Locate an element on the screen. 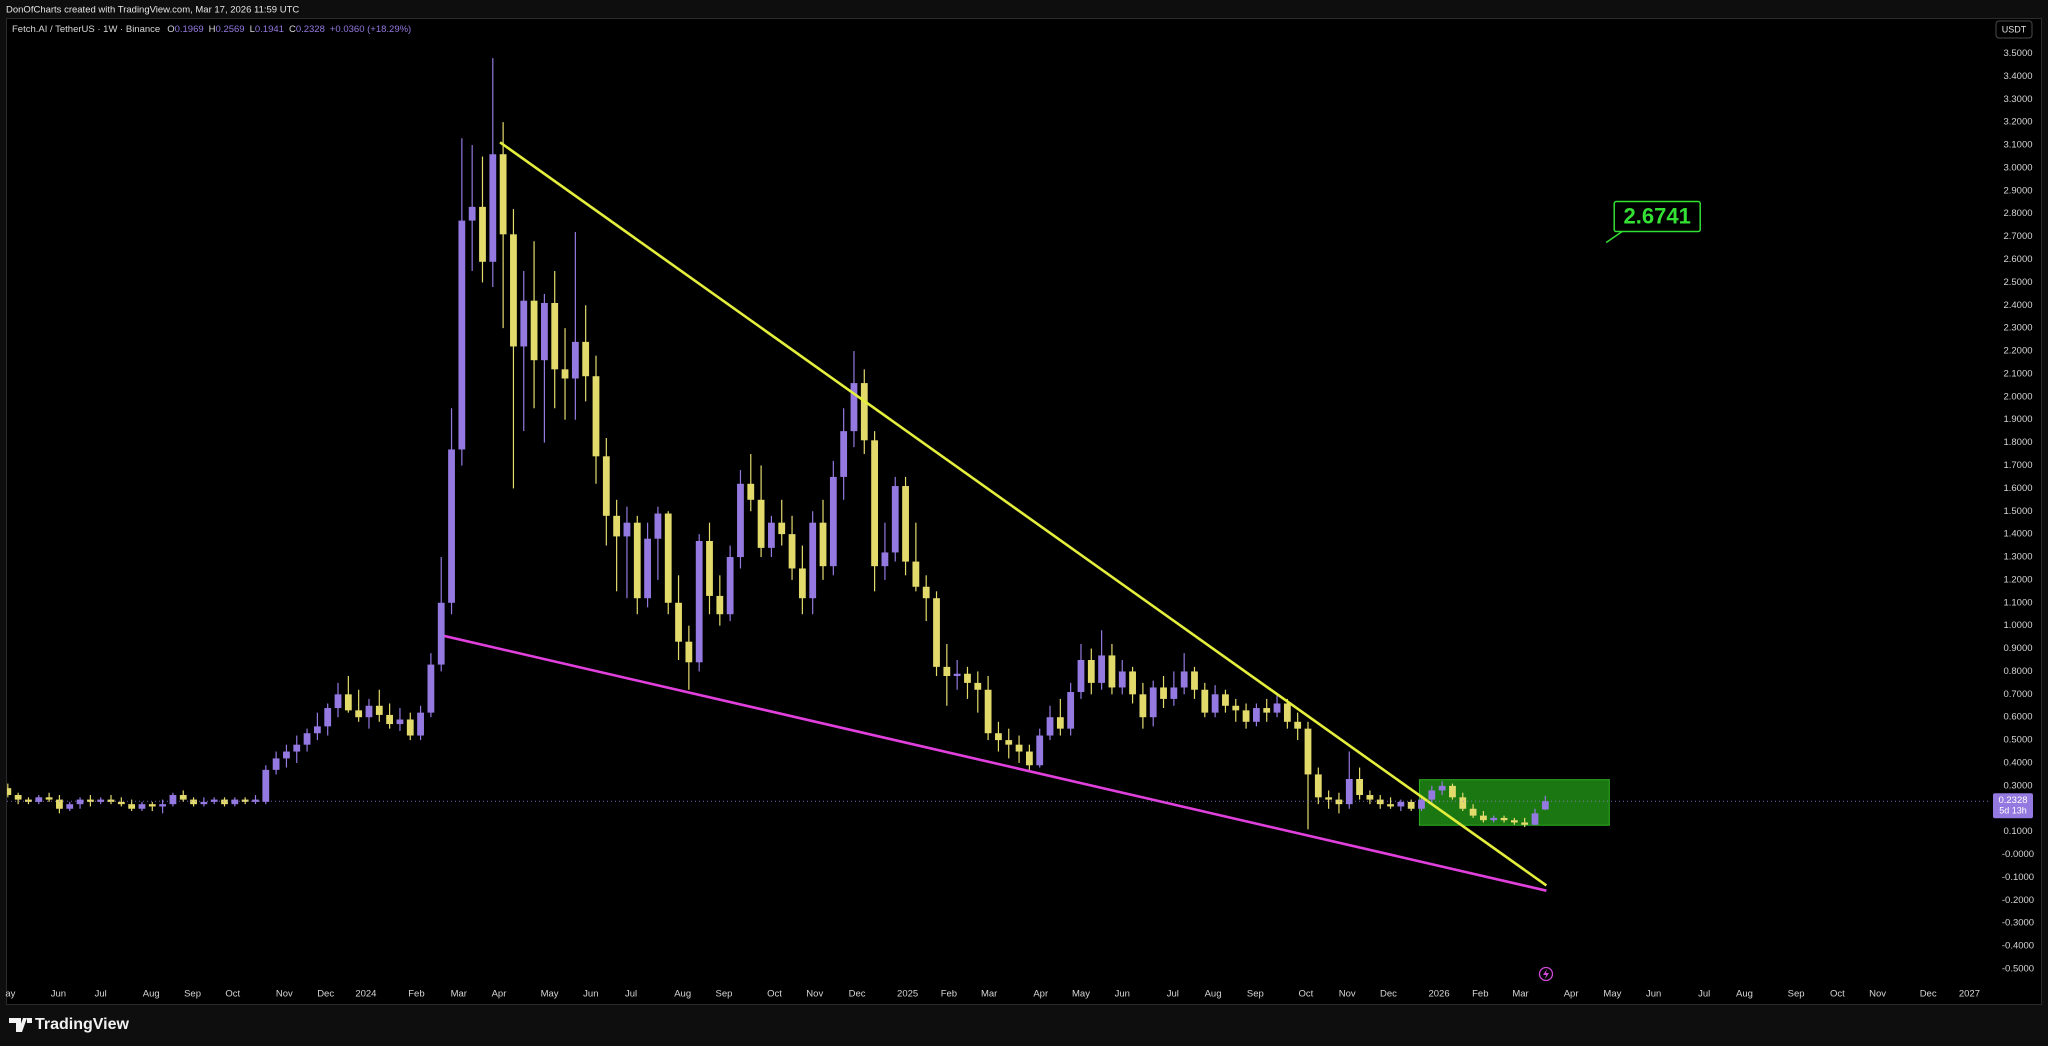  legend-title: Fetch.AI / TetherUS · 1W · Binance is located at coordinates (86, 29).